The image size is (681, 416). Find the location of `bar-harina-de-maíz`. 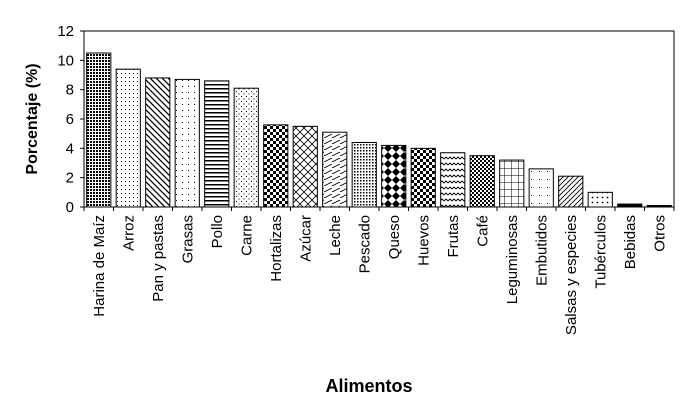

bar-harina-de-maíz is located at coordinates (99, 130).